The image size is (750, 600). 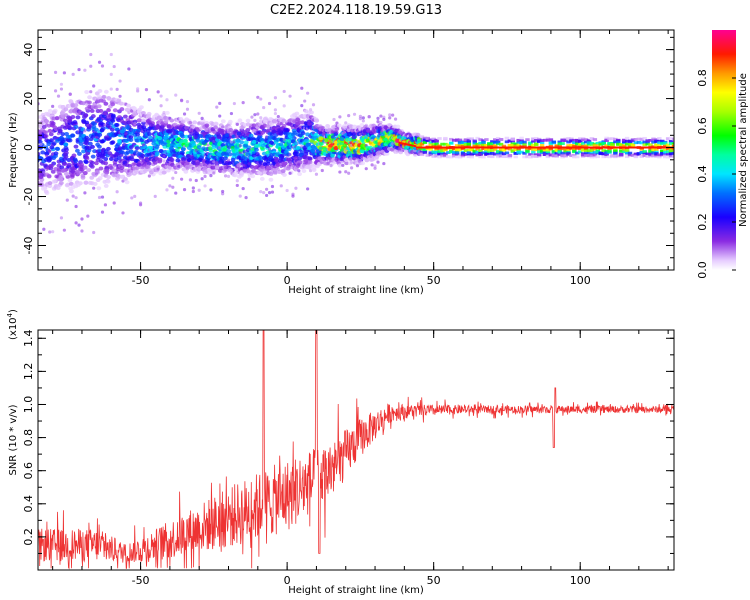 What do you see at coordinates (356, 290) in the screenshot?
I see `spectrogram-xlabel: Height of straight line (km)` at bounding box center [356, 290].